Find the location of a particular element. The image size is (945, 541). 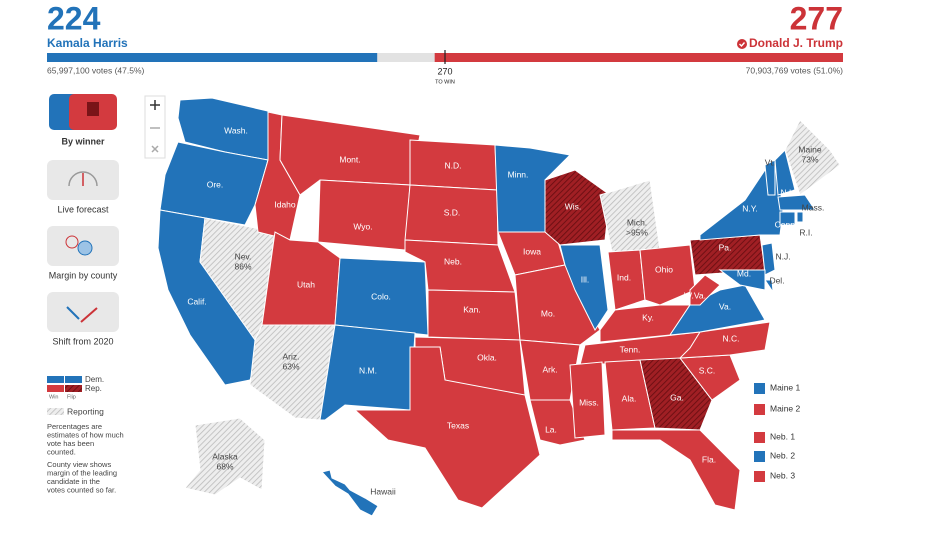

state-label: Wis. is located at coordinates (573, 206).